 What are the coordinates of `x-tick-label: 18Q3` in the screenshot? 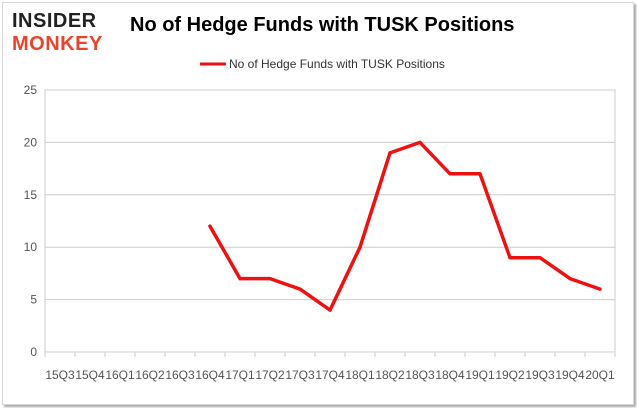 It's located at (420, 375).